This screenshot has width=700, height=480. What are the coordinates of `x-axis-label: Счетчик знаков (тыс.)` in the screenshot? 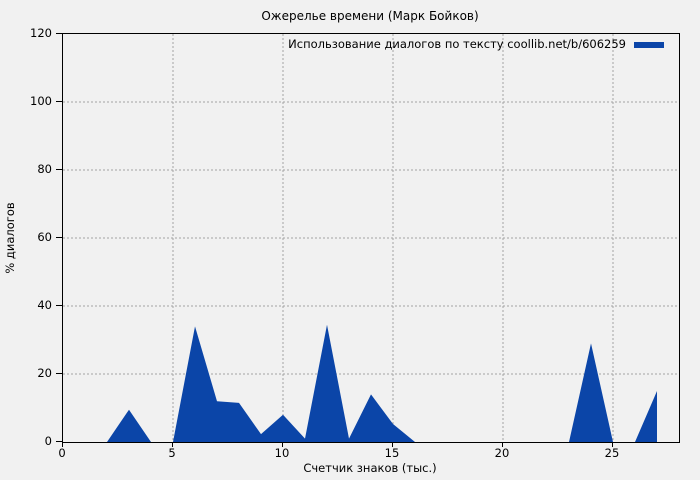 It's located at (370, 468).